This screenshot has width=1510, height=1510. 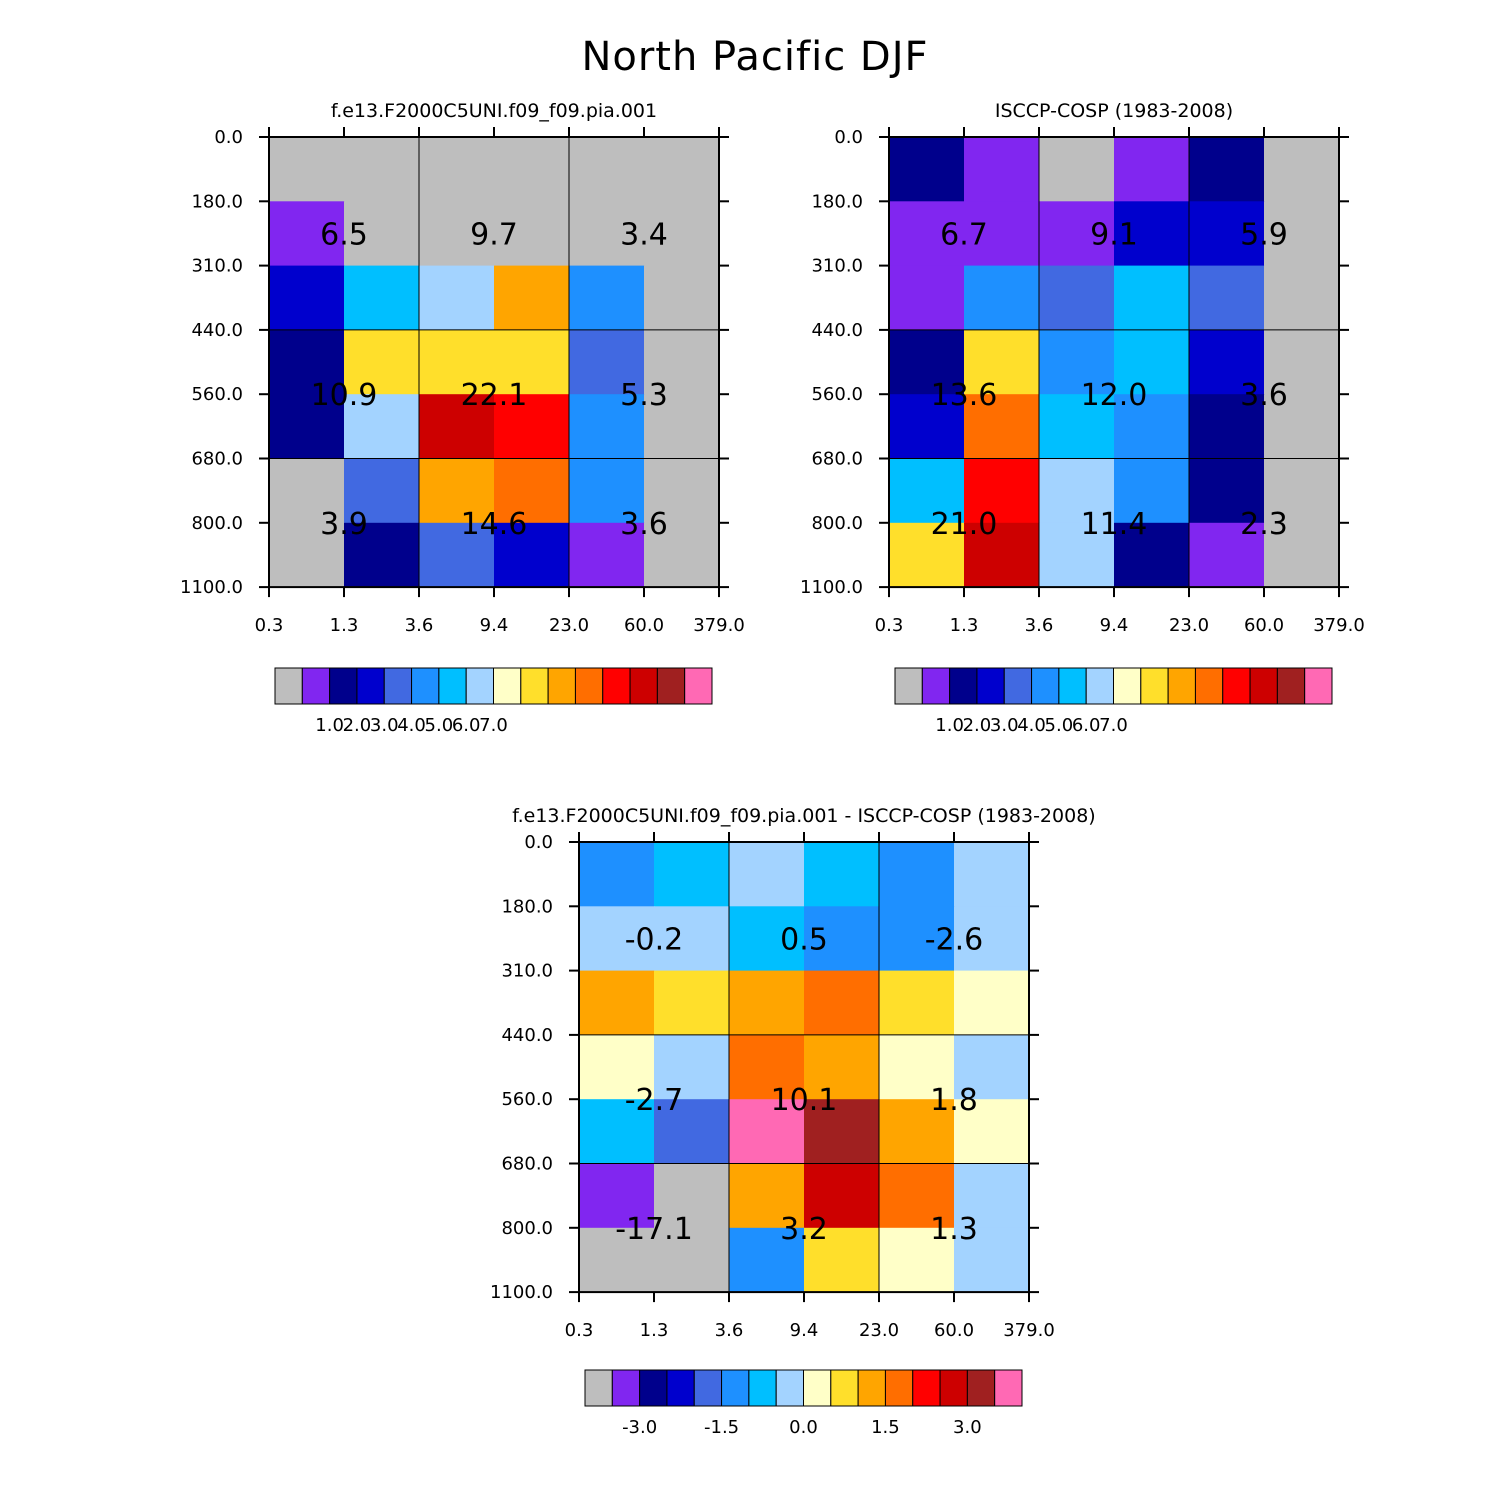 I want to click on colorbar-label: 1.0, so click(x=329, y=725).